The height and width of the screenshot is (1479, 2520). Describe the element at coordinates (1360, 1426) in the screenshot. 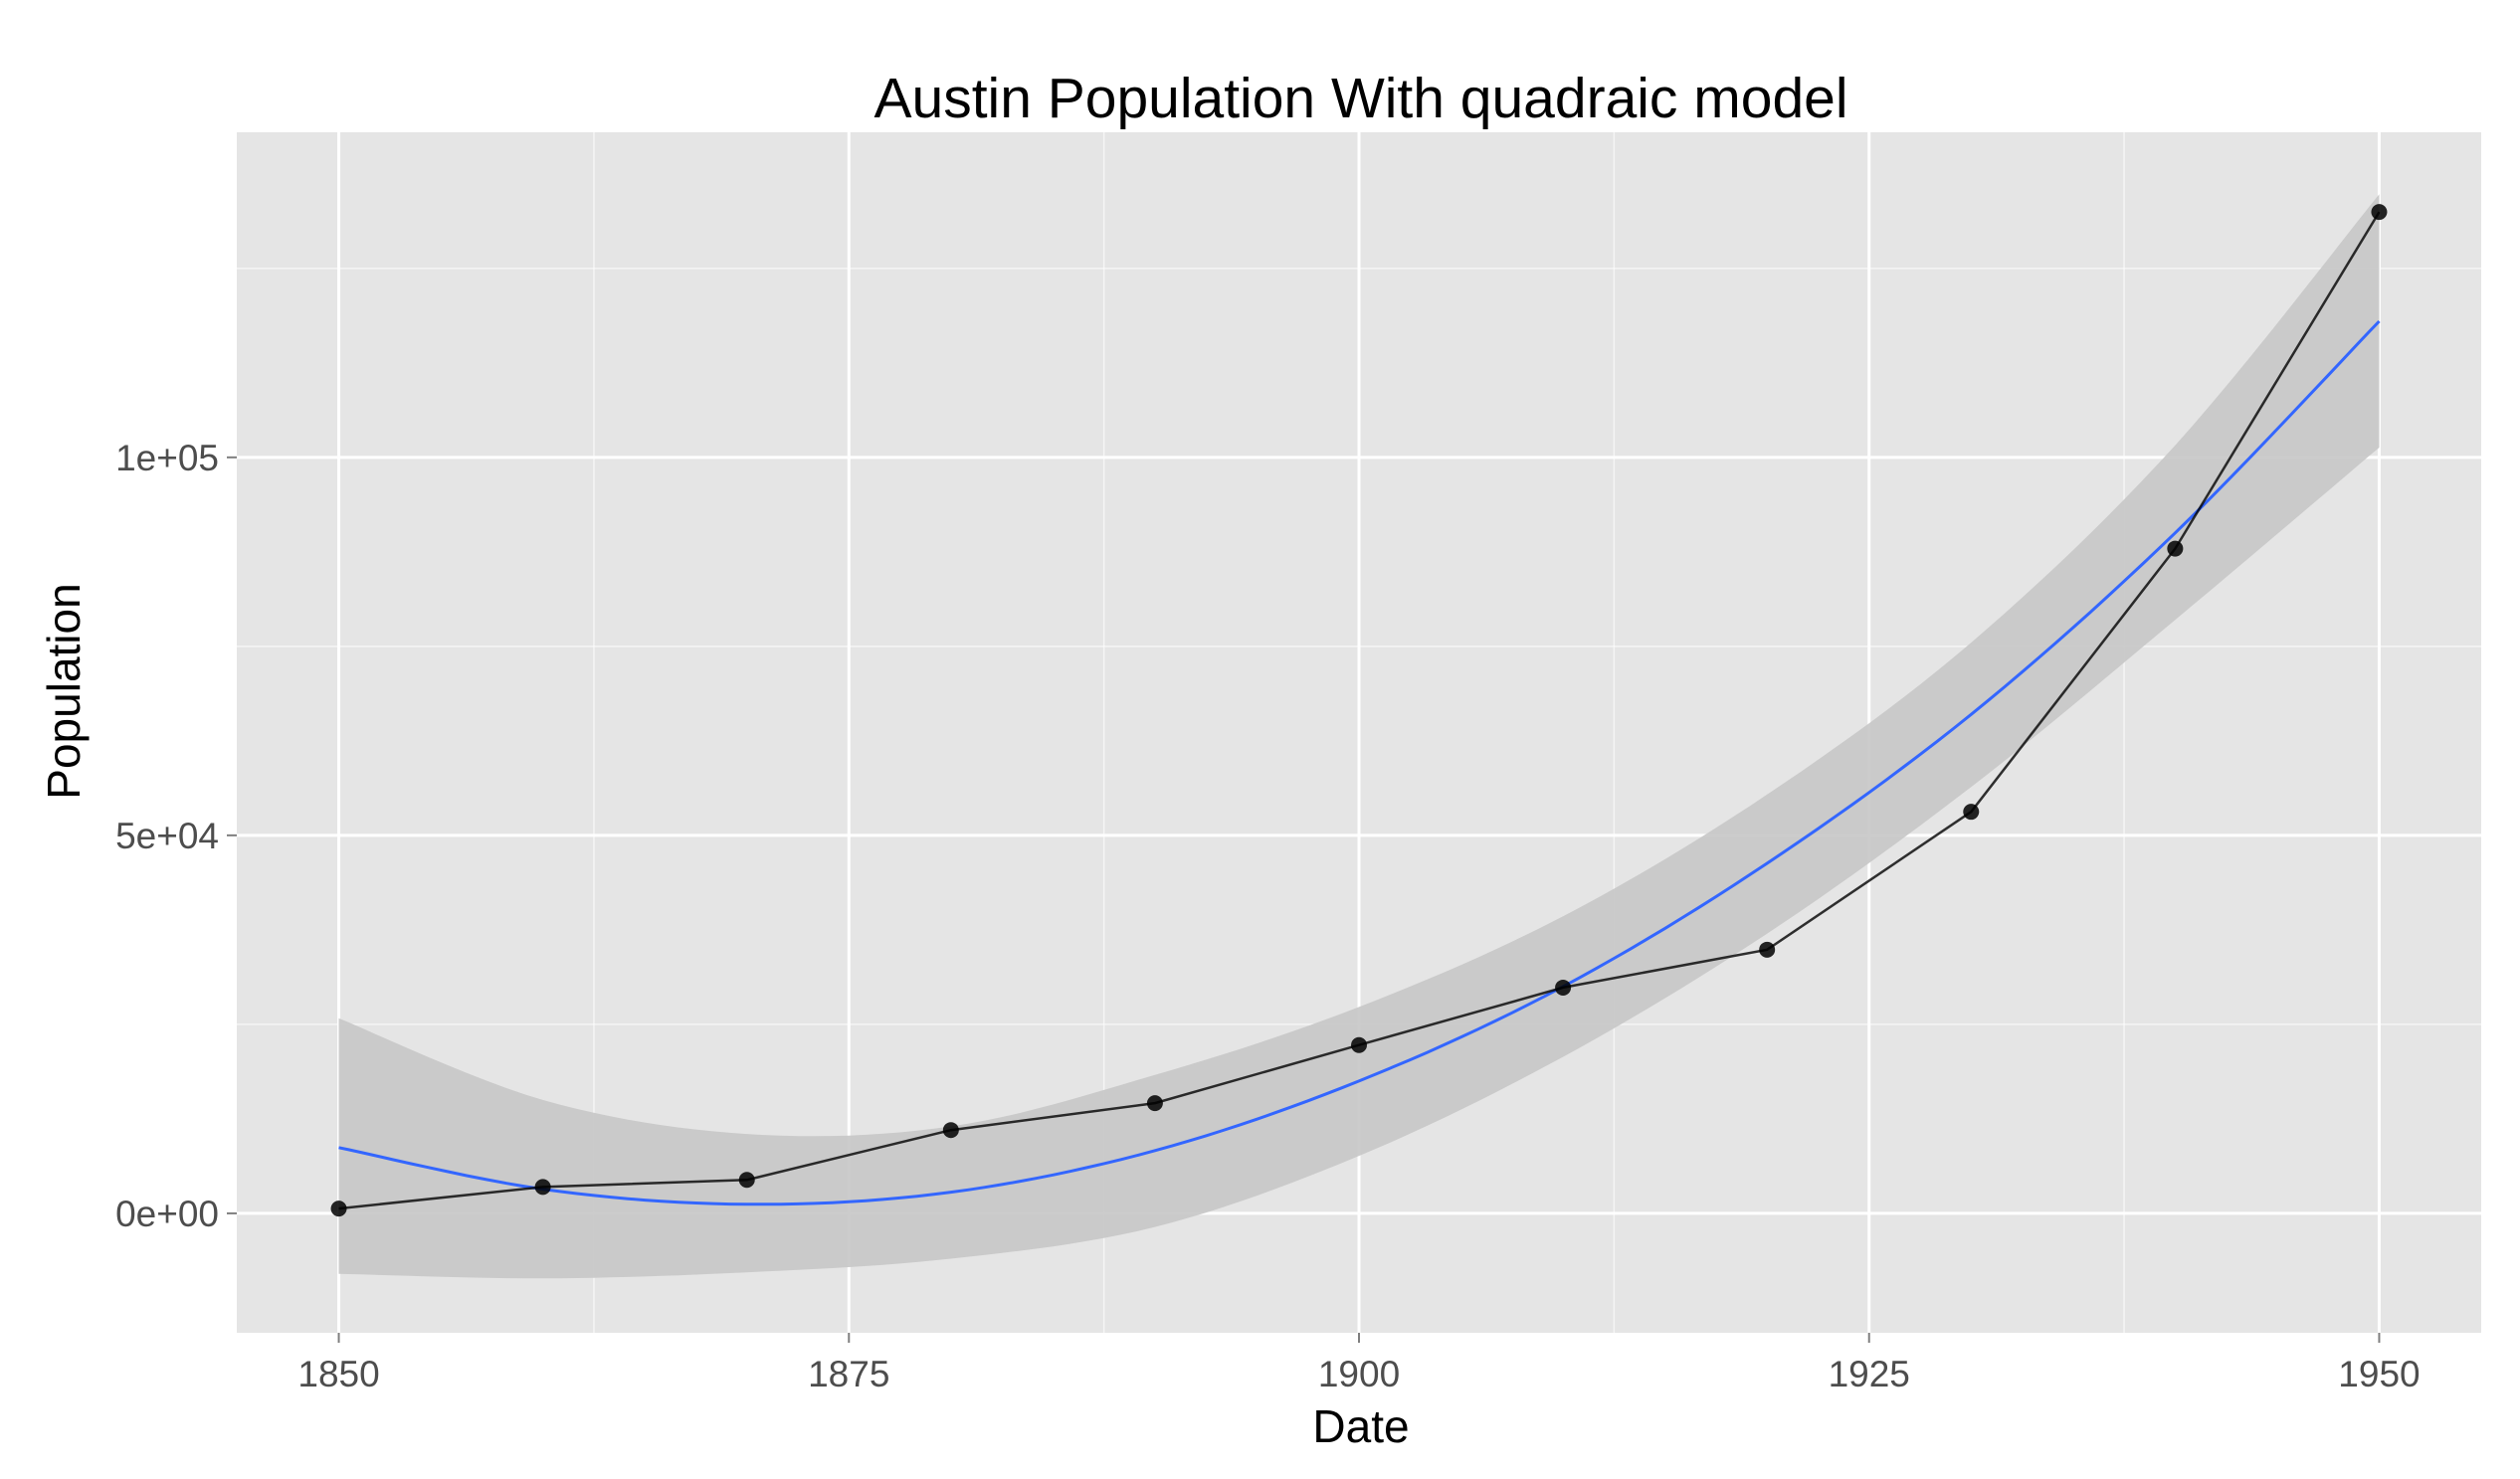

I see `x-axis-title: Date` at that location.